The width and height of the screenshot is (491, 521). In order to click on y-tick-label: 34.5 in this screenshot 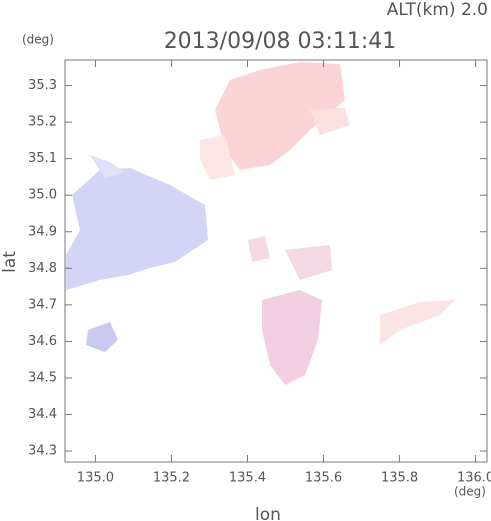, I will do `click(42, 377)`.